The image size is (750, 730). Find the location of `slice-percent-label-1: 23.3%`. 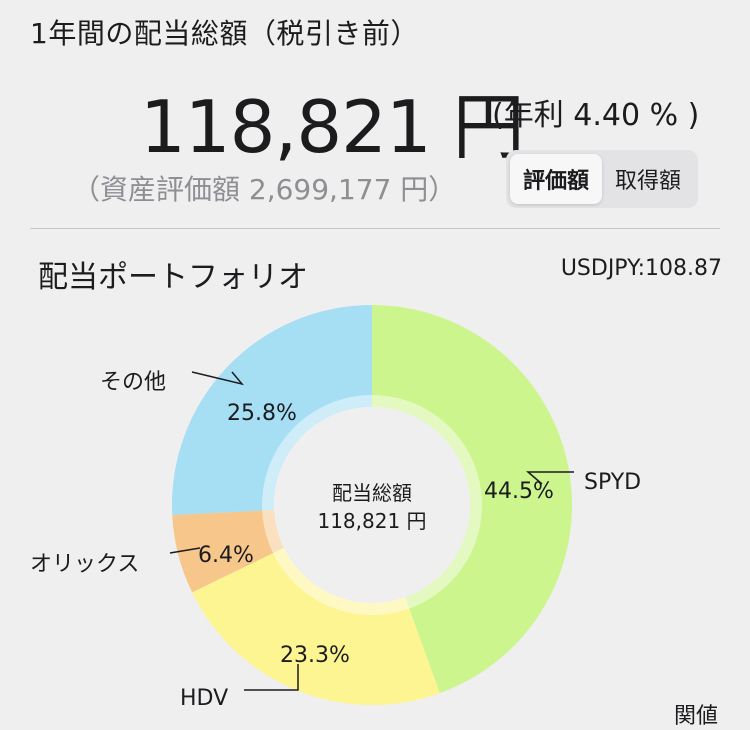

slice-percent-label-1: 23.3% is located at coordinates (315, 655).